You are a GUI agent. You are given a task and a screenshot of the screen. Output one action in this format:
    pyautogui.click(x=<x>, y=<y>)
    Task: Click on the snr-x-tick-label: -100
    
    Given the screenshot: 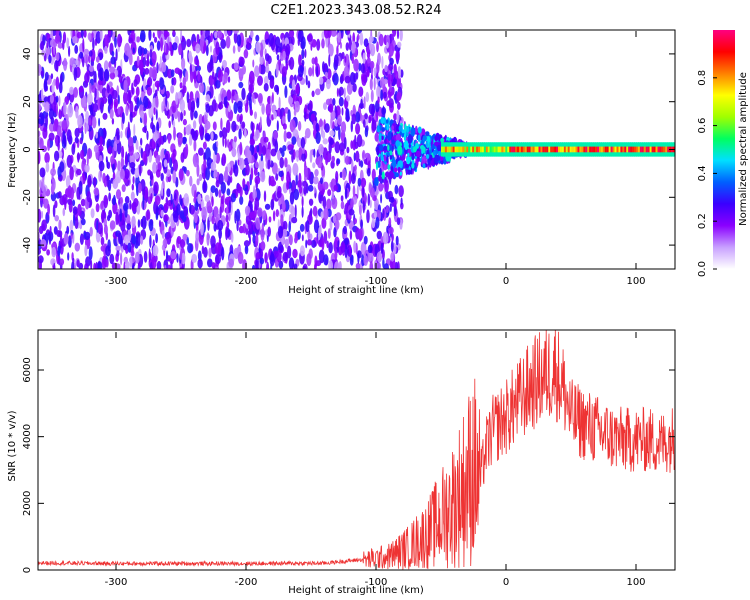 What is the action you would take?
    pyautogui.click(x=376, y=582)
    